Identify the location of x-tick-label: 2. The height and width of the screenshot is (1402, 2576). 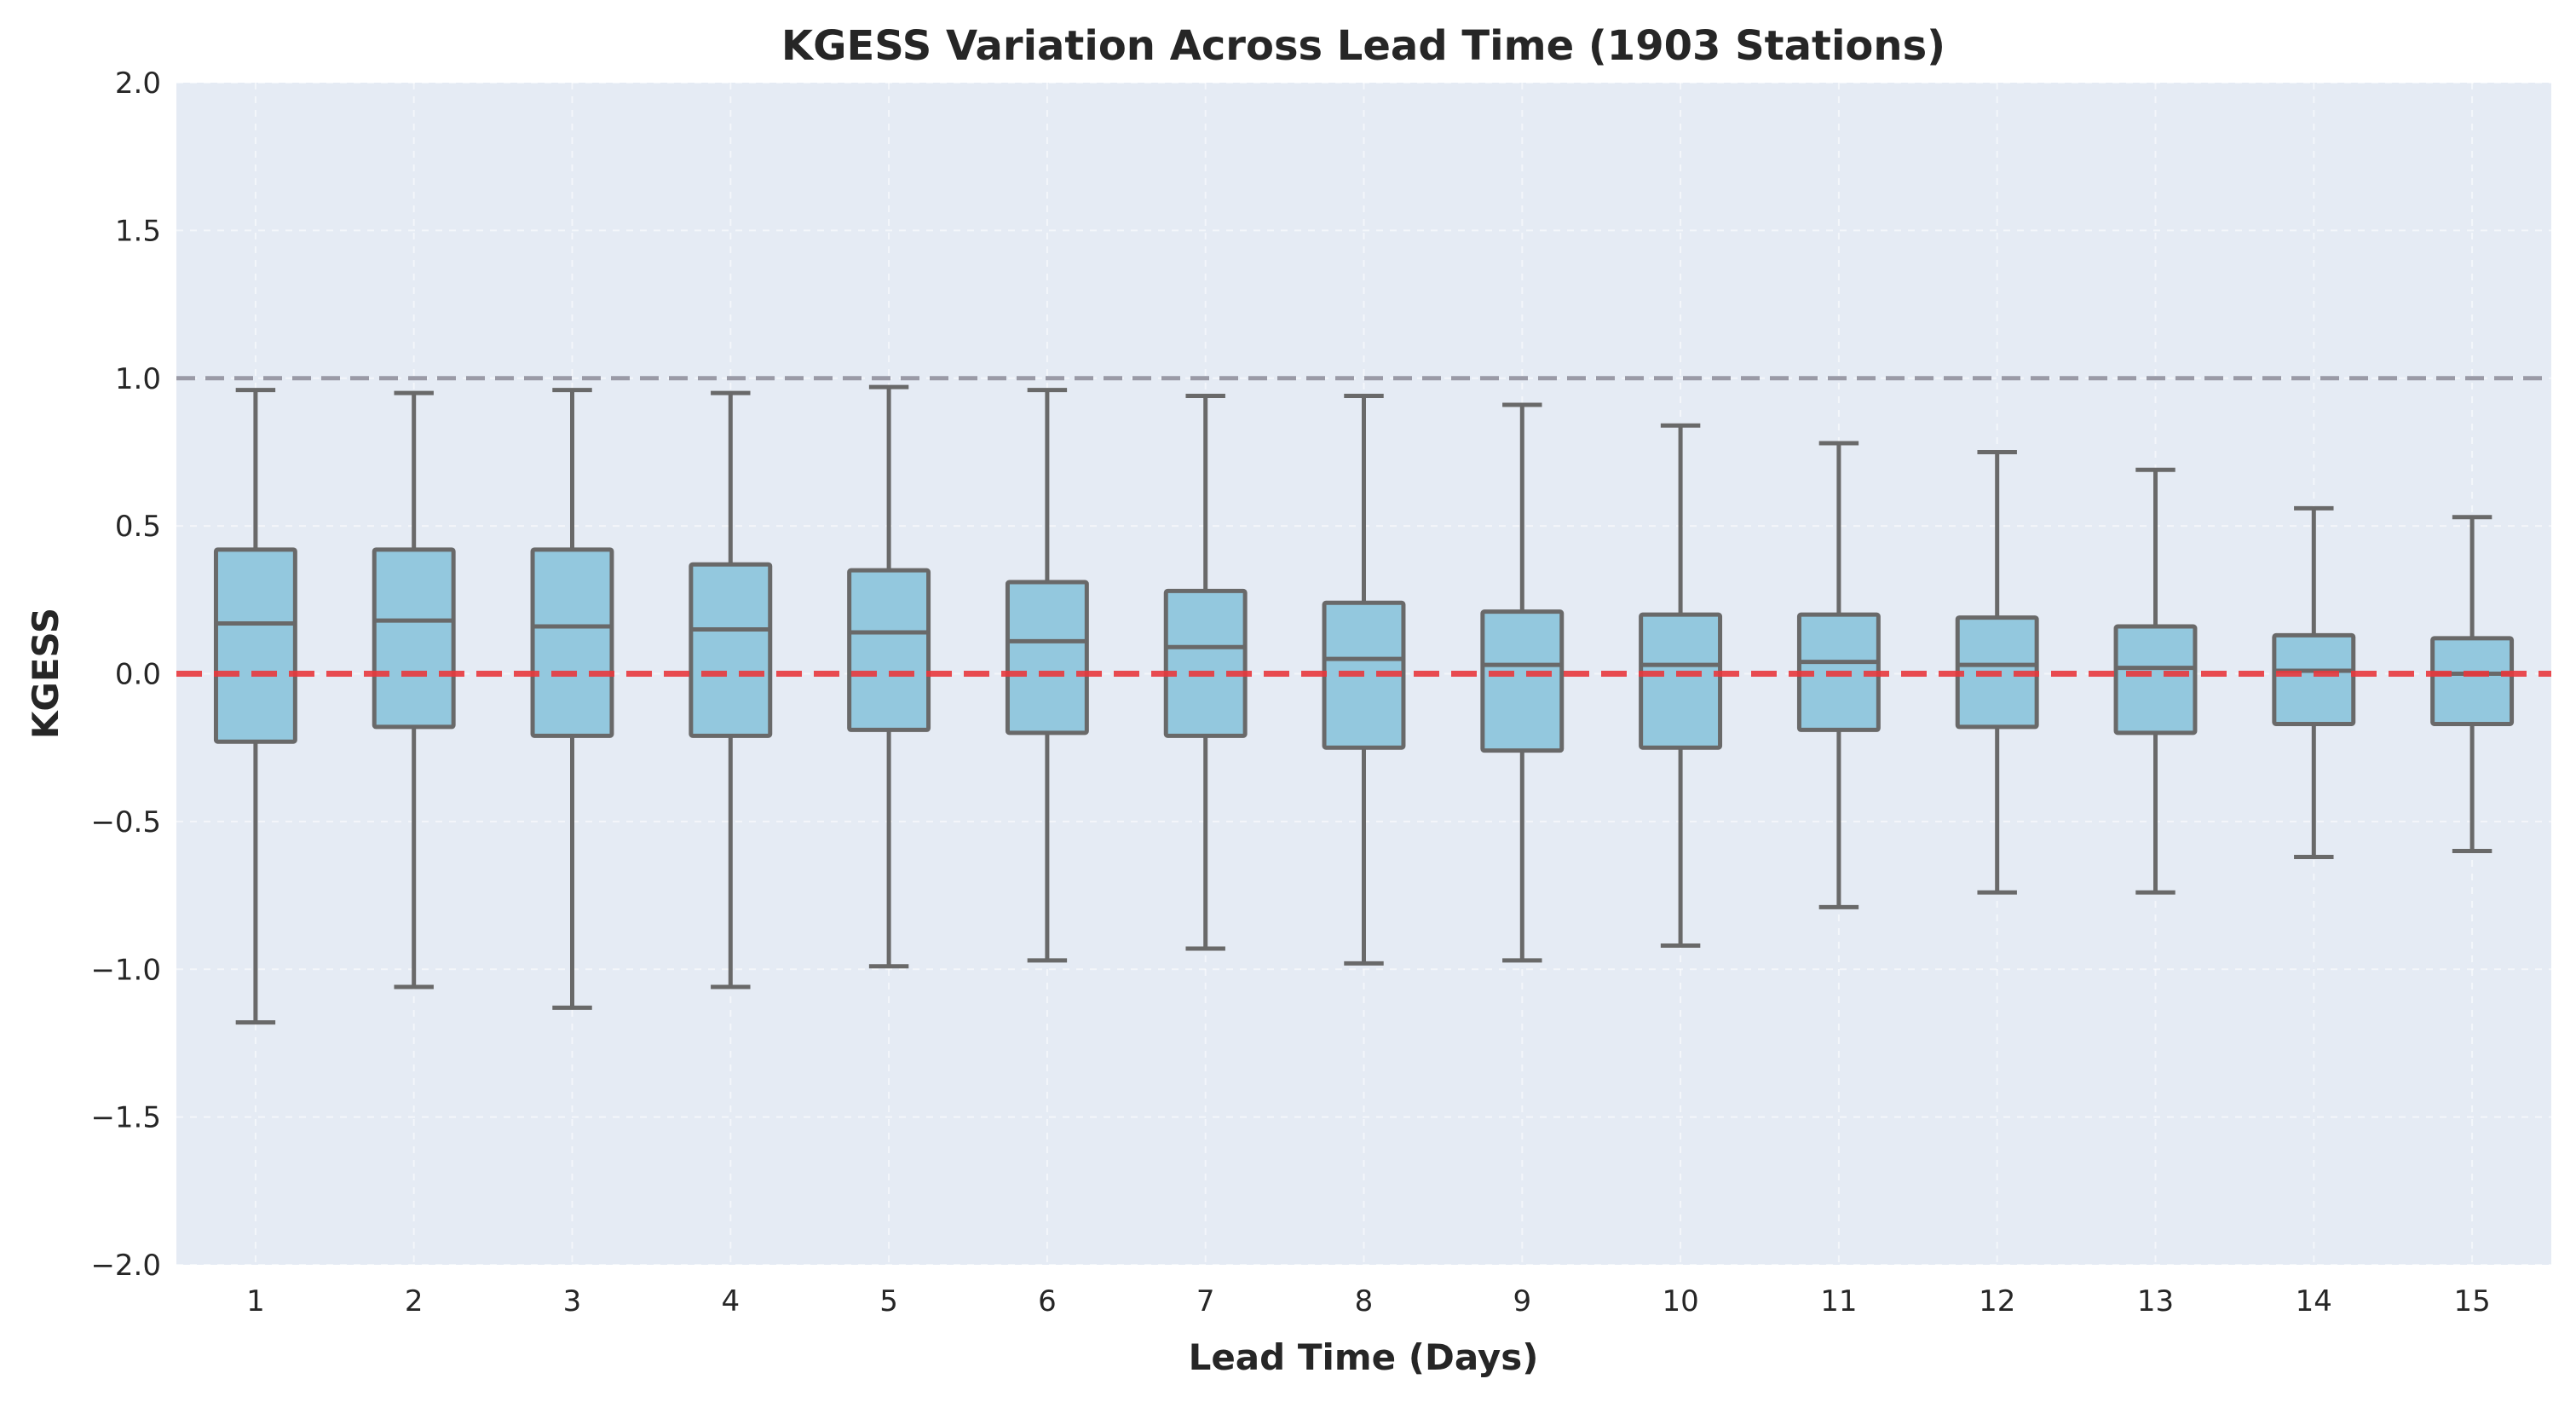
(414, 1301).